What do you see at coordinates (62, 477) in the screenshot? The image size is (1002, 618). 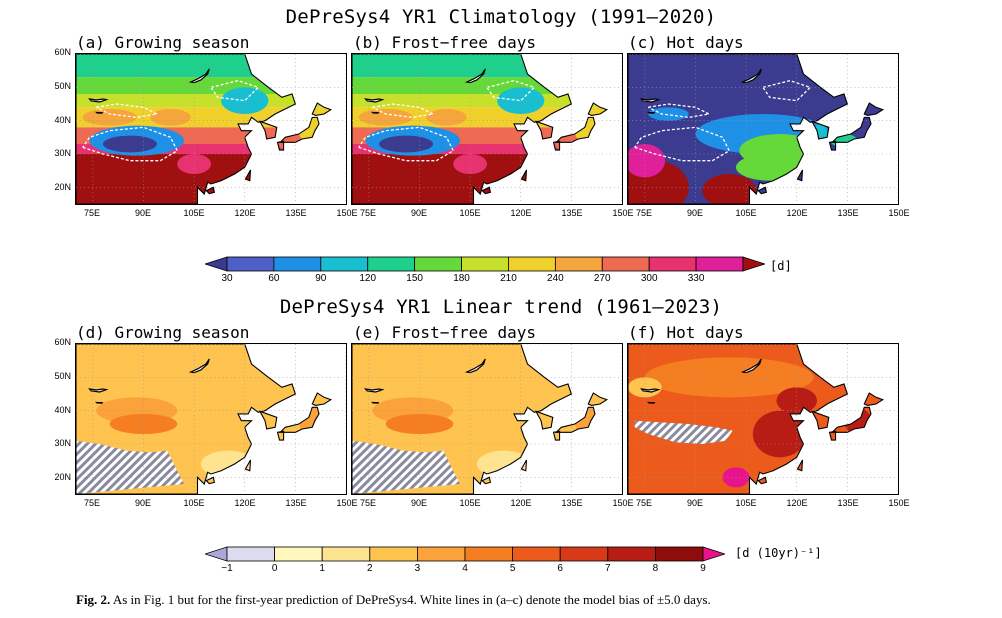 I see `lat-tick-label: 20N` at bounding box center [62, 477].